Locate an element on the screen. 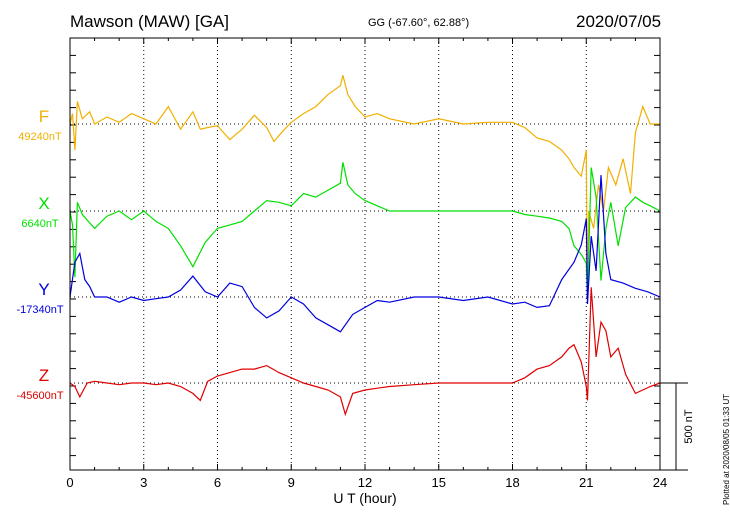 The image size is (730, 520). station-title: Mawson (MAW) [GA] is located at coordinates (149, 21).